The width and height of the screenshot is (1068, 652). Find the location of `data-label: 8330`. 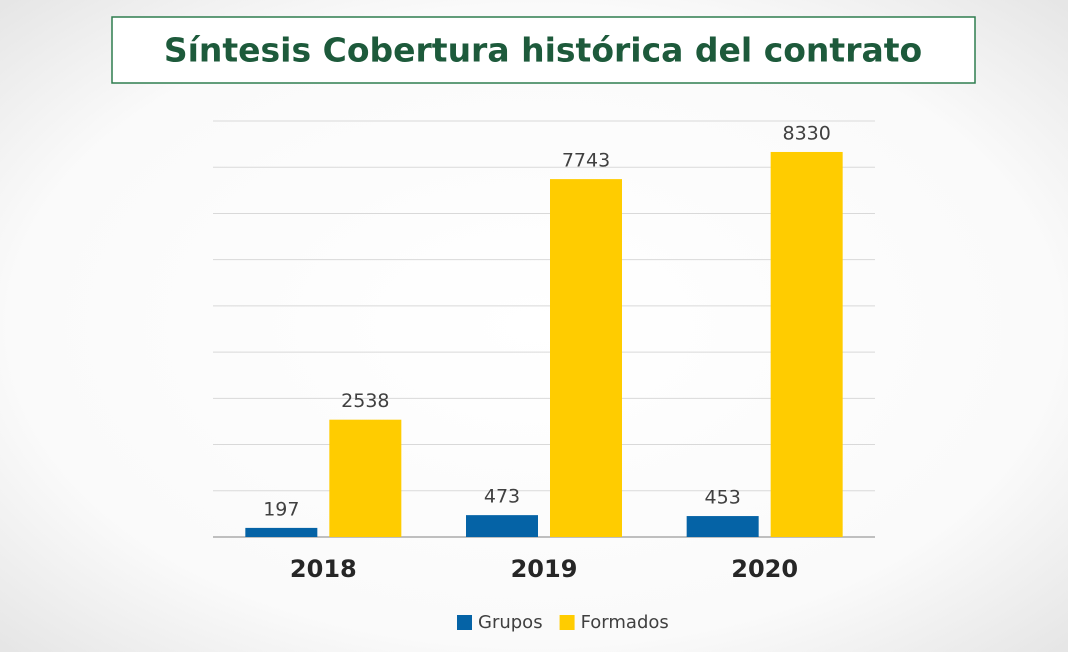

data-label: 8330 is located at coordinates (806, 133).